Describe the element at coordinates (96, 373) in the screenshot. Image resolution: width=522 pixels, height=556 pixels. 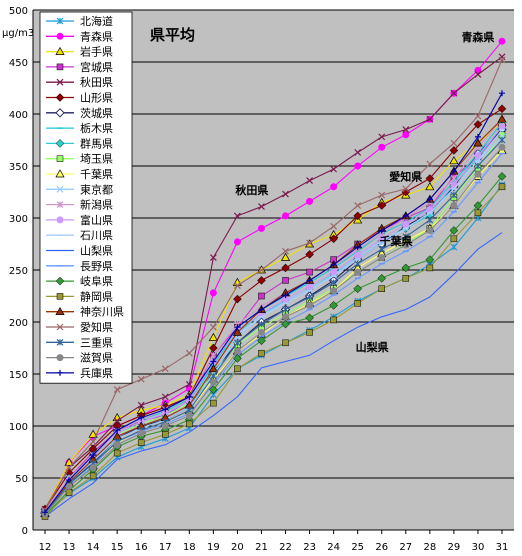
I see `legend-label: 兵庫県` at that location.